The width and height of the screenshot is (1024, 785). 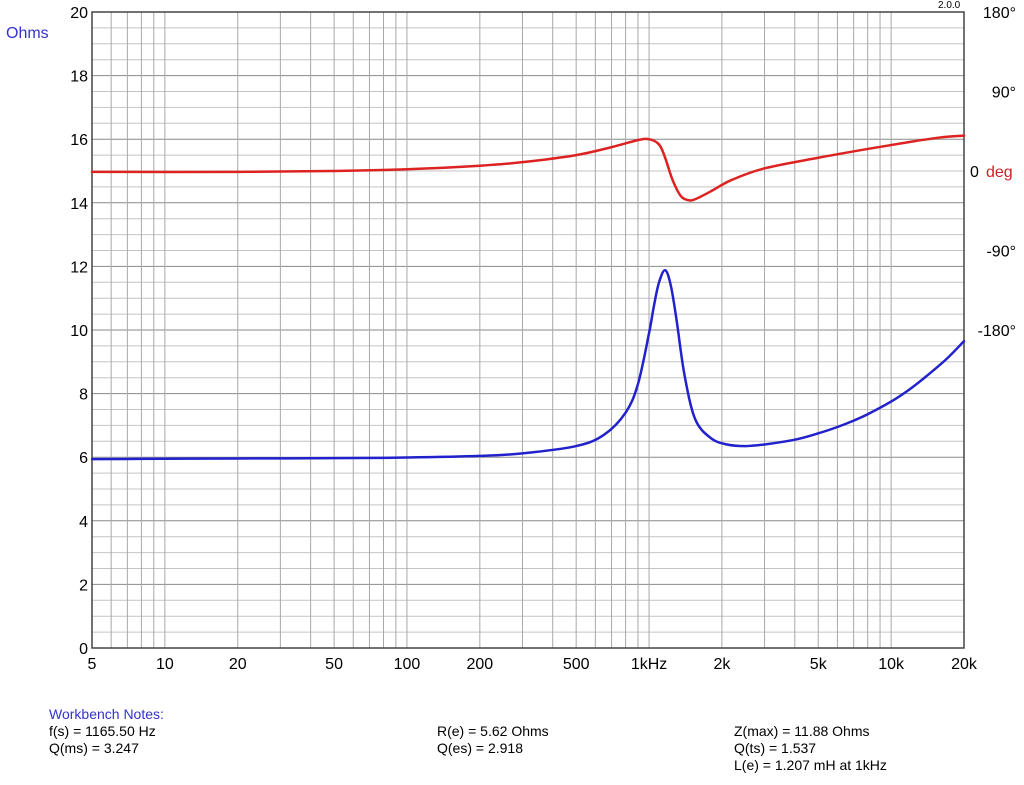 What do you see at coordinates (79, 331) in the screenshot?
I see `y-left-tick-label: 10` at bounding box center [79, 331].